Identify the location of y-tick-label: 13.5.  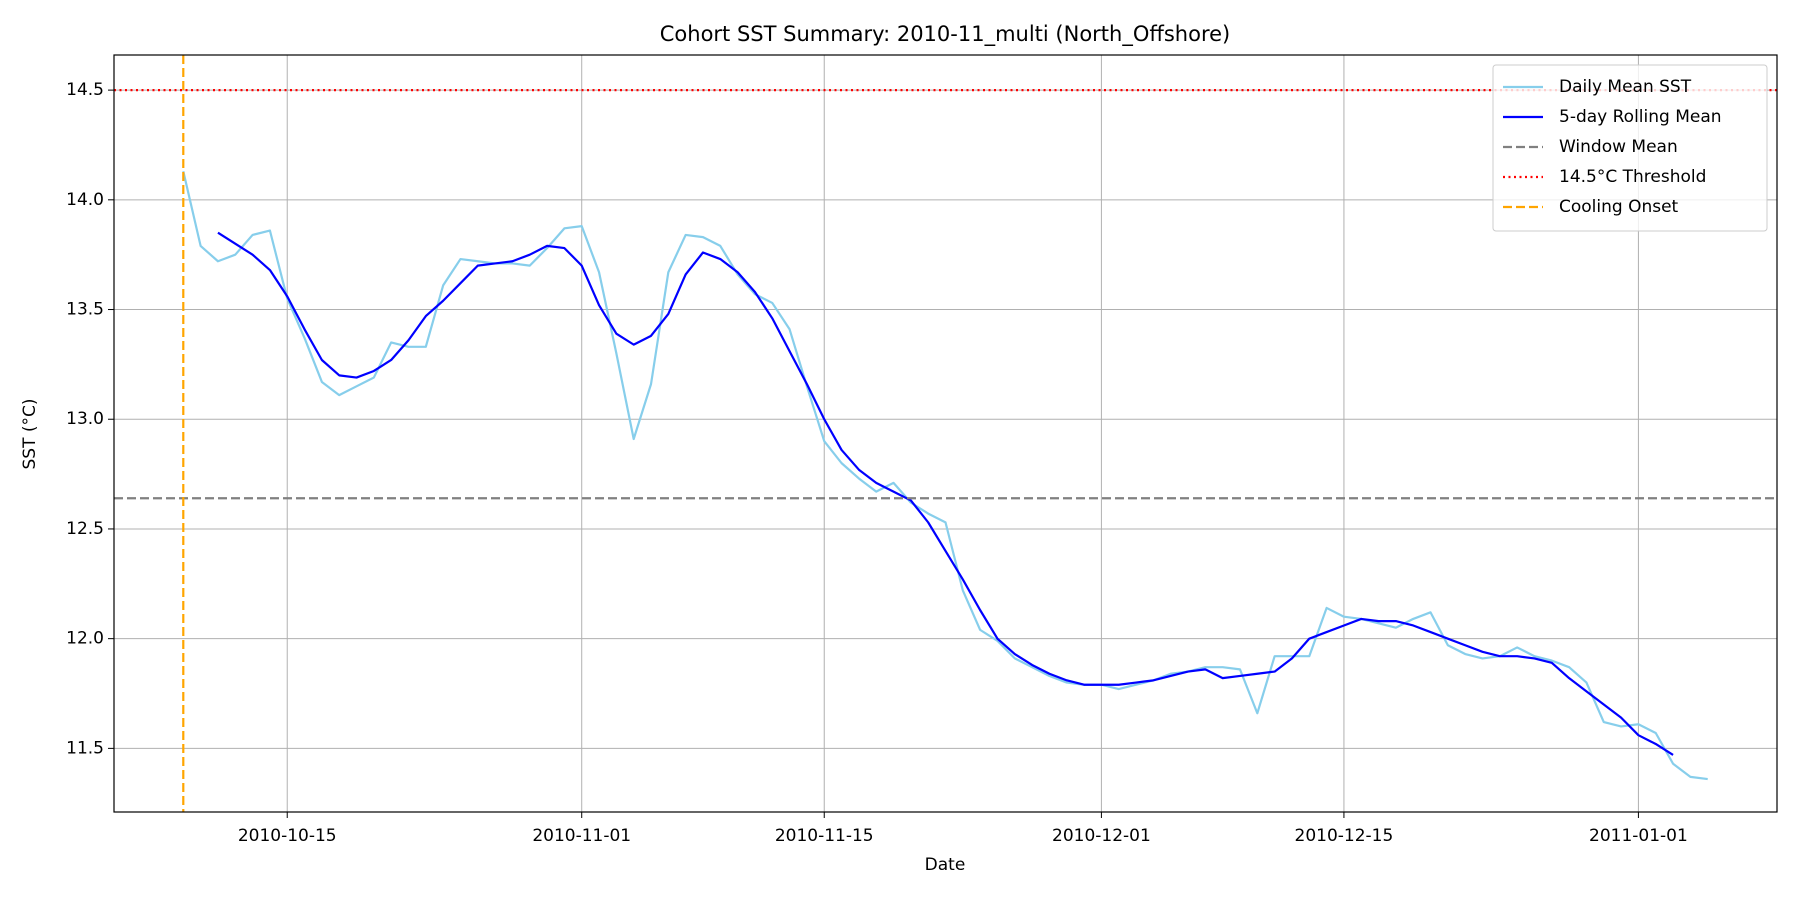
(85, 310).